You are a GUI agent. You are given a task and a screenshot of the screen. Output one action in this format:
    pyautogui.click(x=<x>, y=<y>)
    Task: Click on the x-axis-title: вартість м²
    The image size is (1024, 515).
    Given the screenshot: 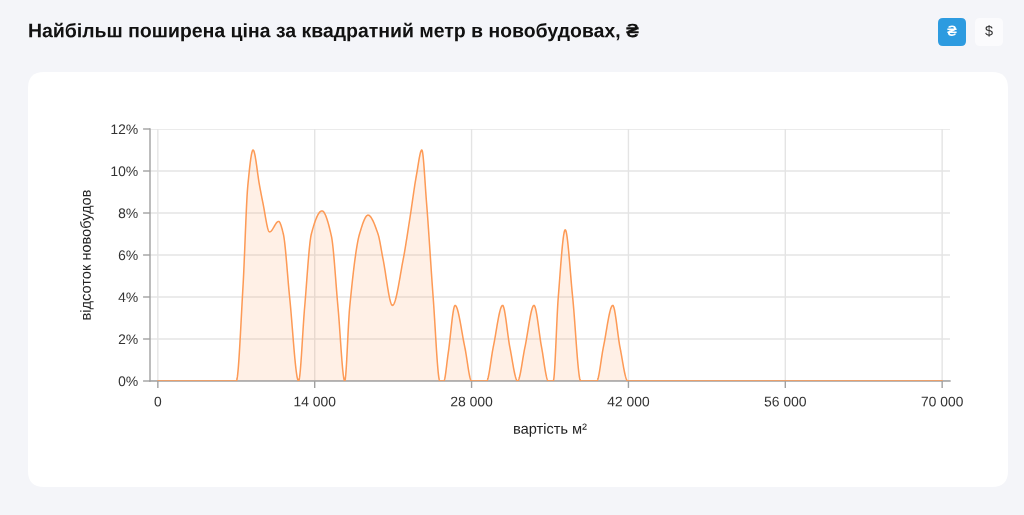 What is the action you would take?
    pyautogui.click(x=550, y=430)
    